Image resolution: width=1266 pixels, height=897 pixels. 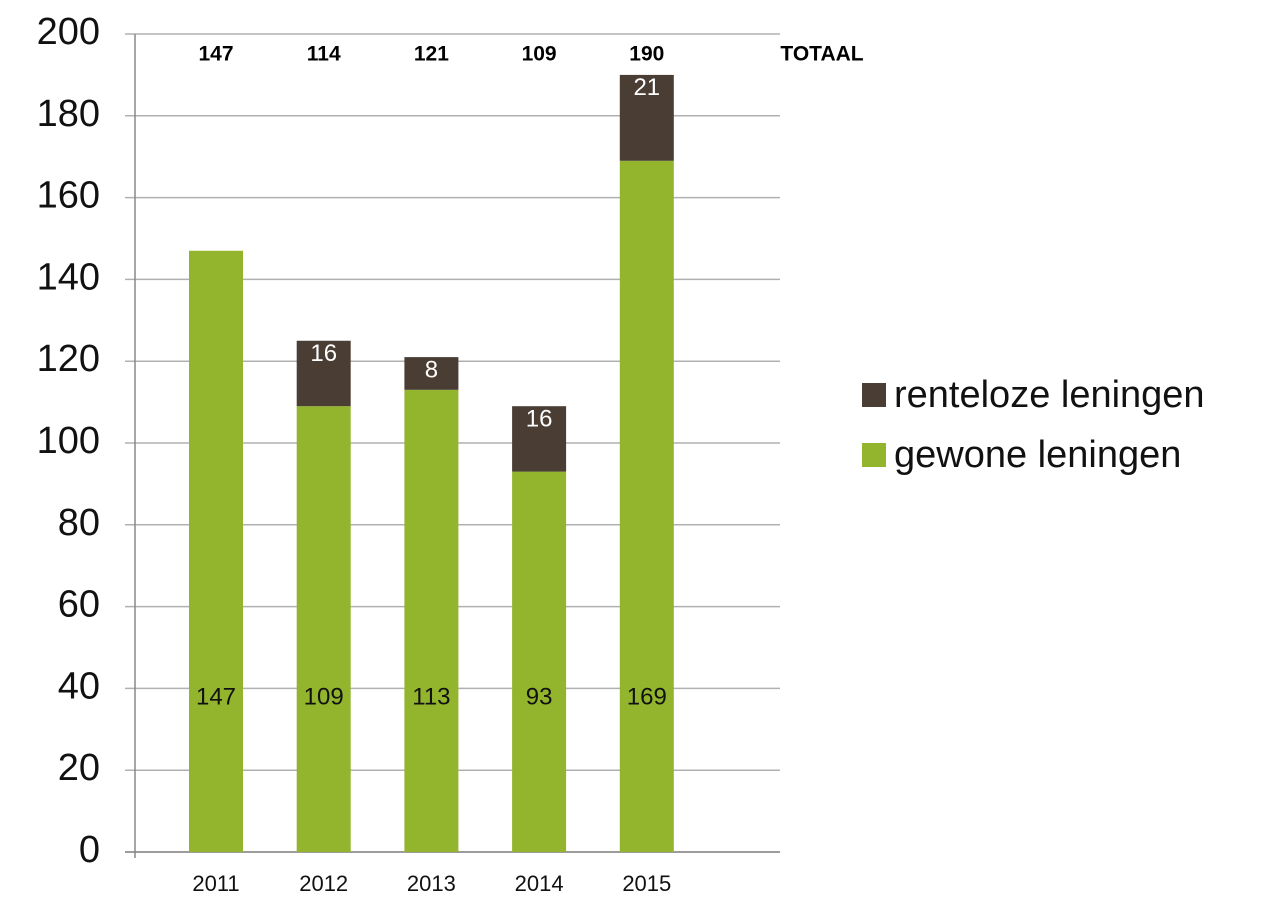 I want to click on total-label: 147, so click(x=215, y=54).